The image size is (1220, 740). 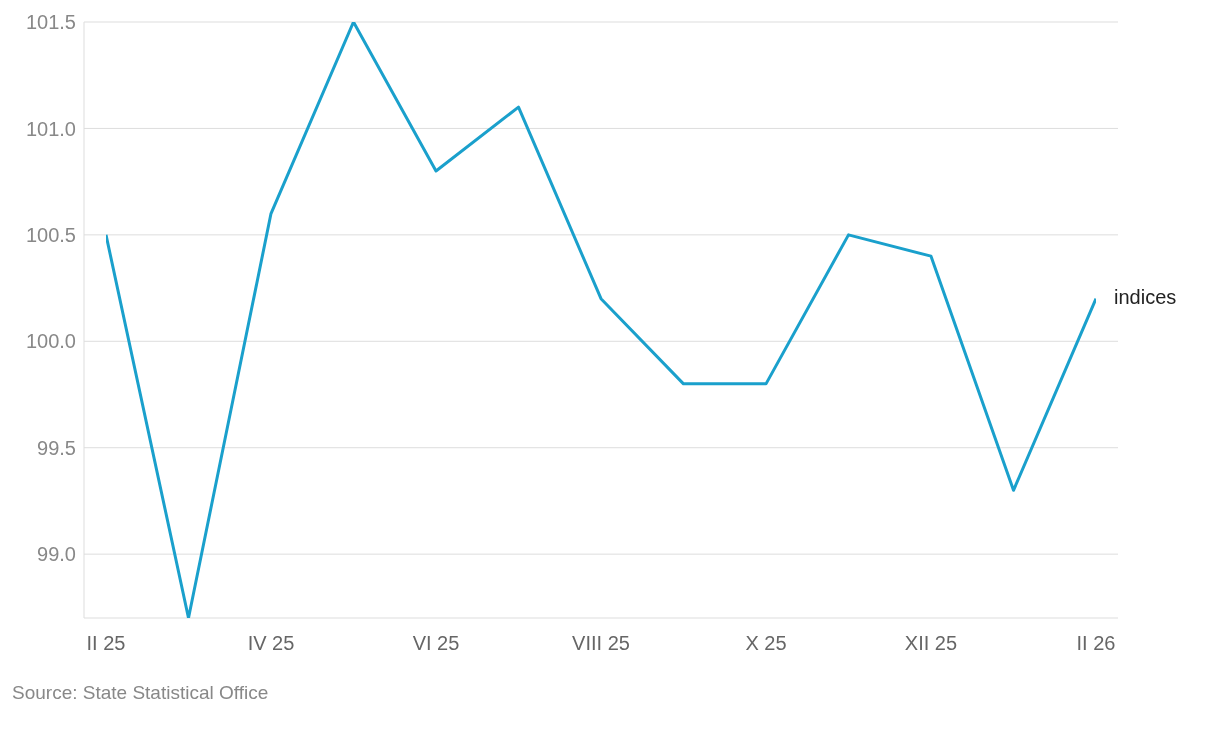 I want to click on x-tick-label: II 26, so click(x=1096, y=643).